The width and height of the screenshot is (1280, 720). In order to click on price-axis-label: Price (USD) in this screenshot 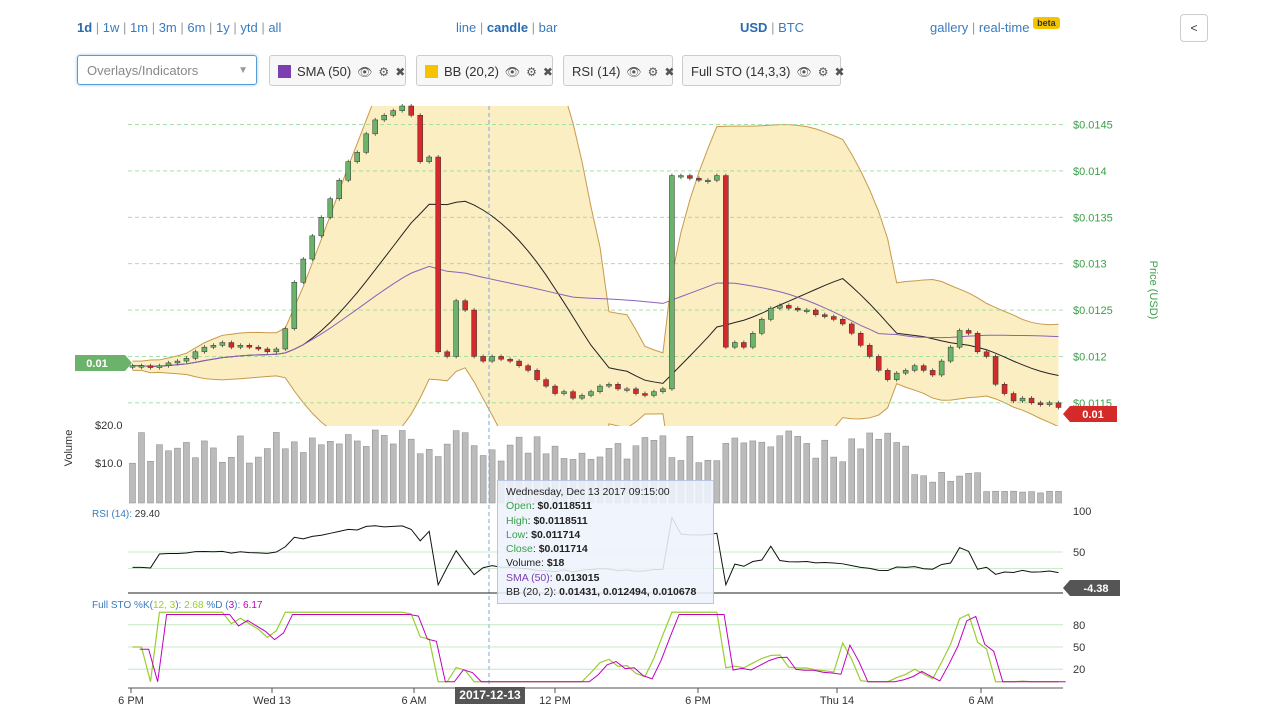, I will do `click(1153, 290)`.